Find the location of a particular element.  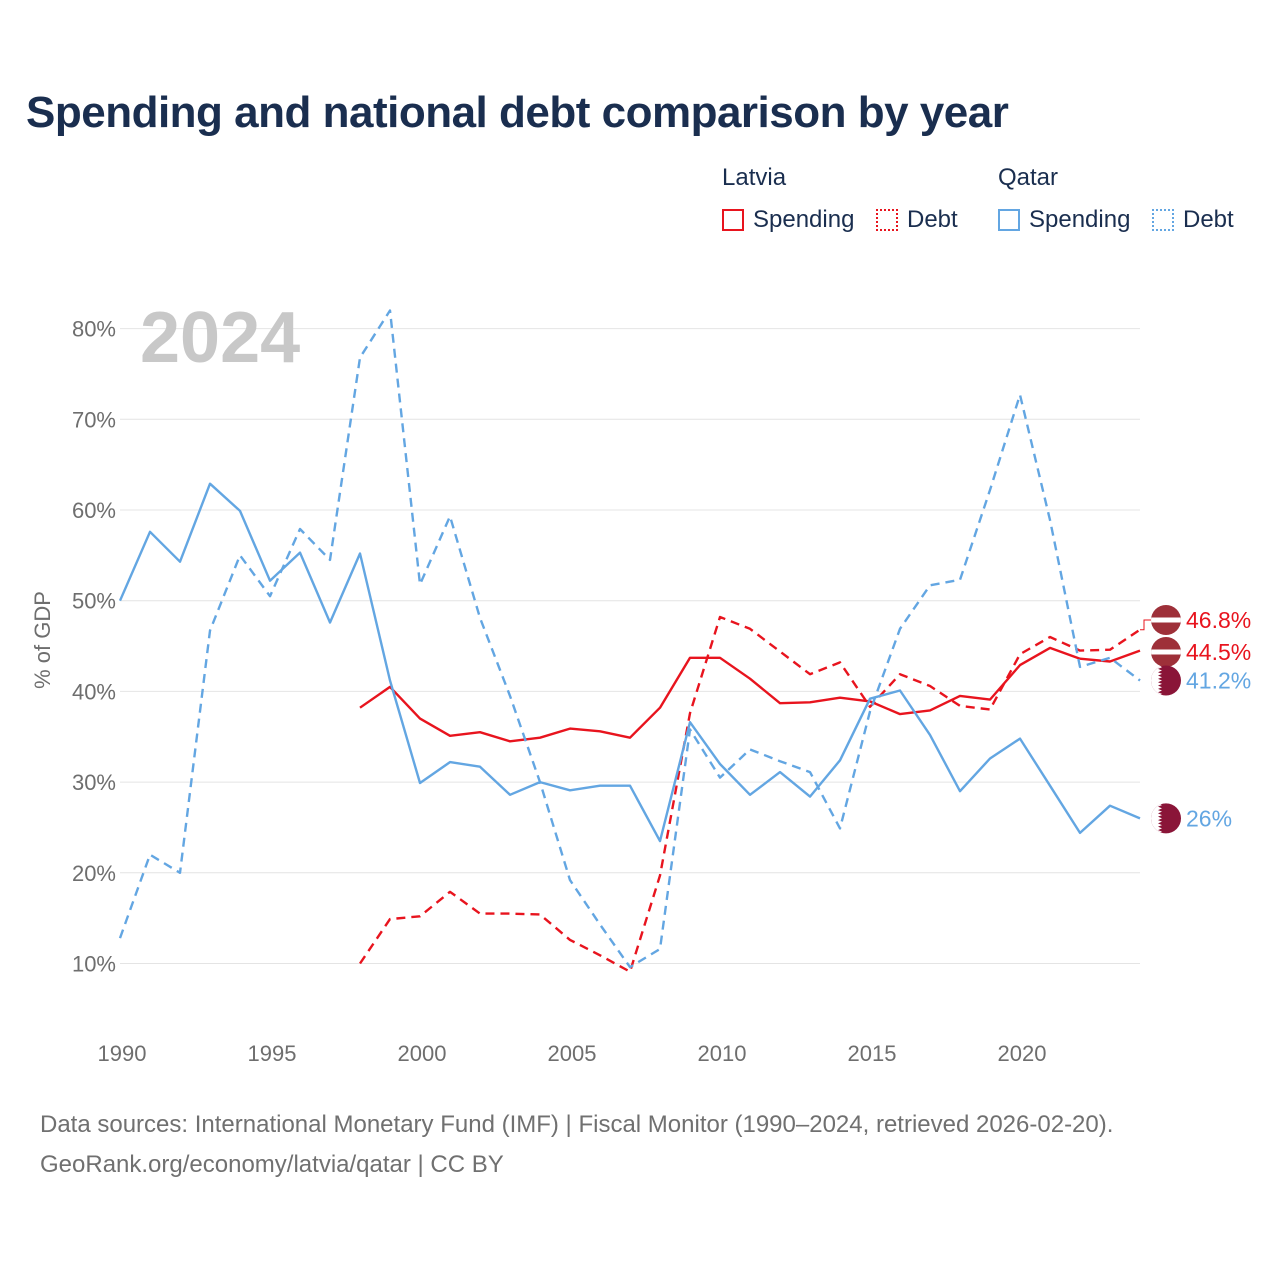

x-tick-label: 2020 is located at coordinates (1022, 1053).